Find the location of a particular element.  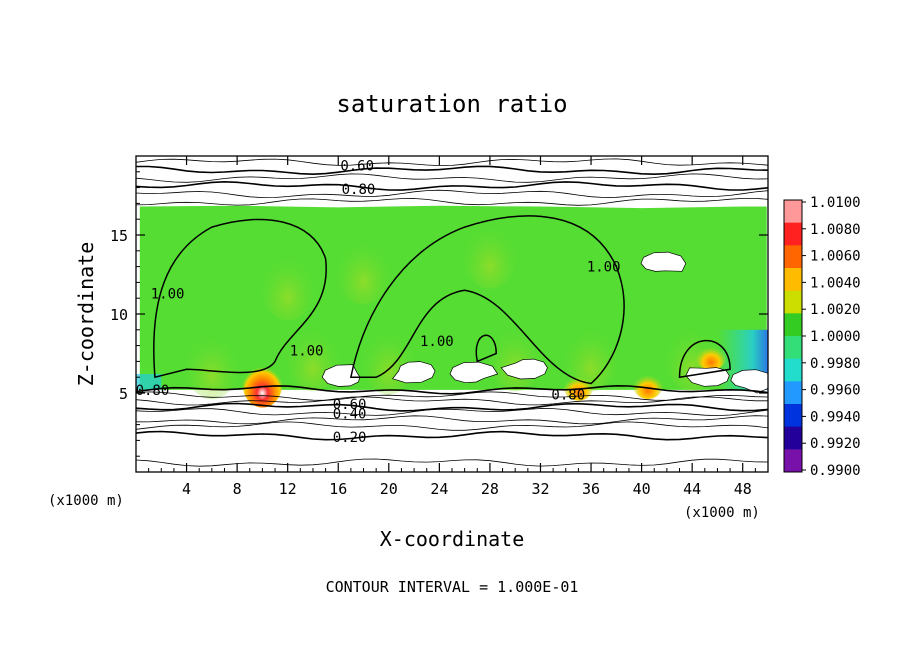

colorbar-label: 0.9980 is located at coordinates (835, 364).